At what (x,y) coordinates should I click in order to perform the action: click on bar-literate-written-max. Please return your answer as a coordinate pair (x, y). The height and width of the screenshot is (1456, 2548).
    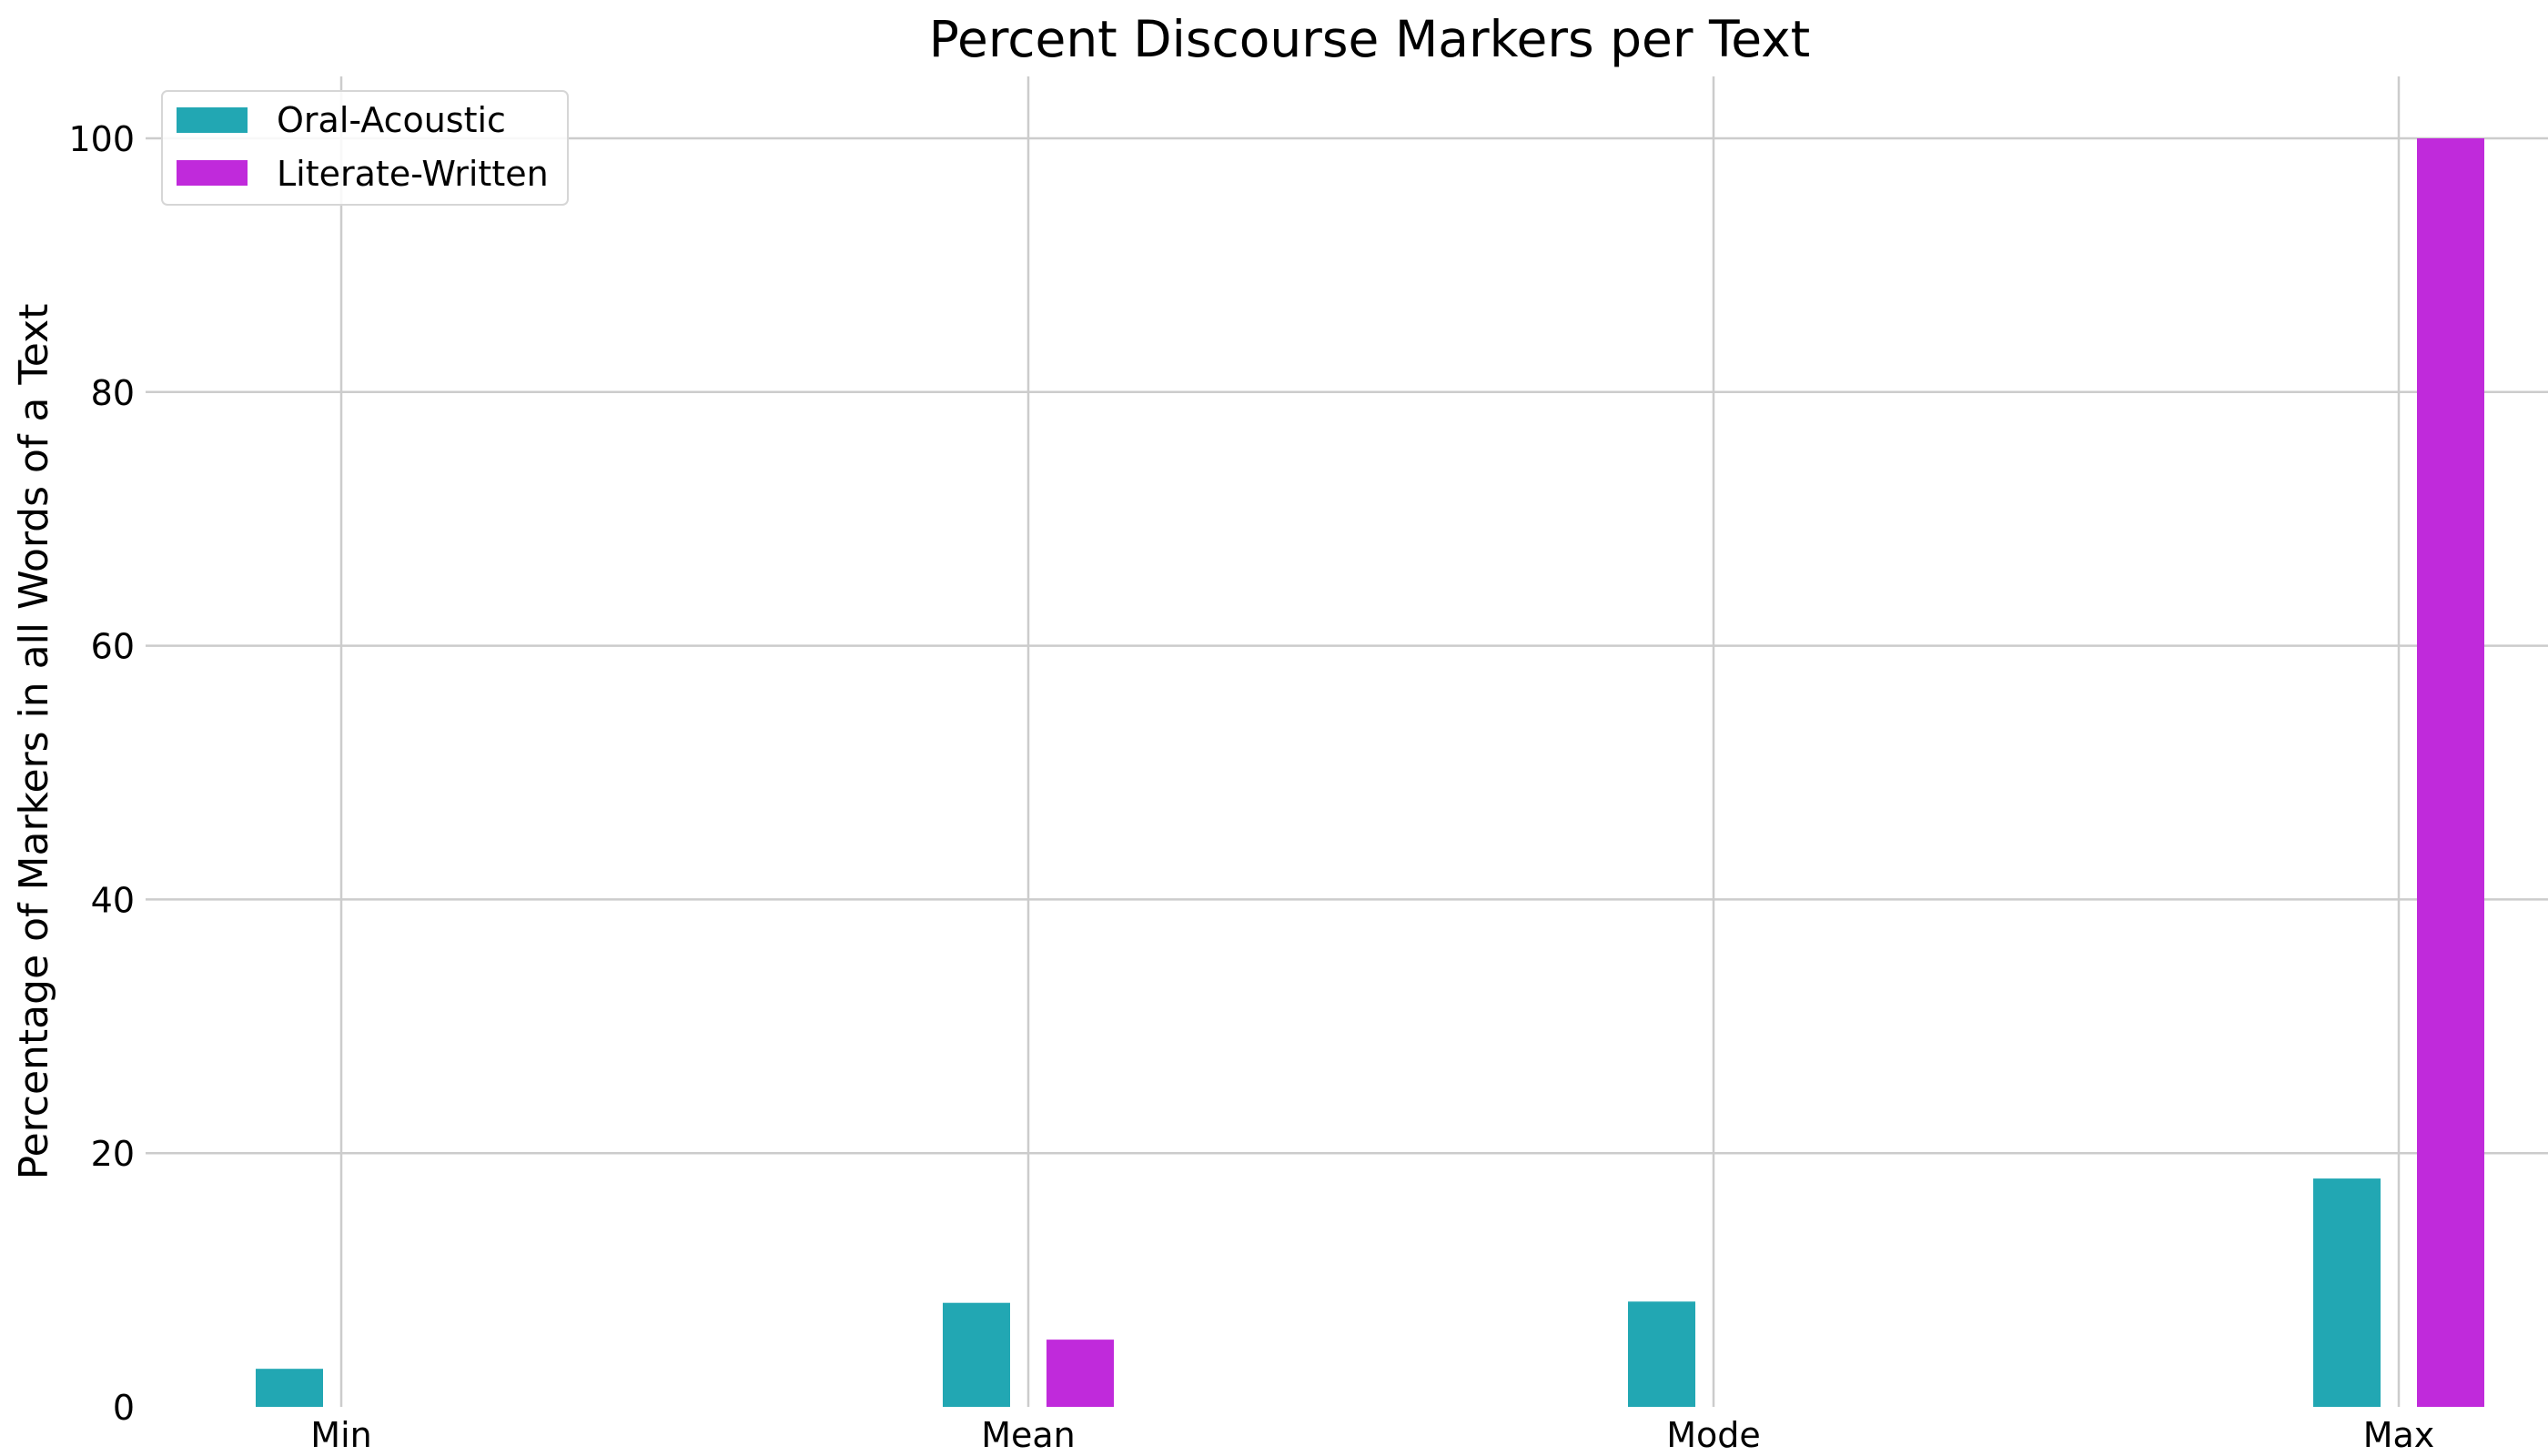
    Looking at the image, I should click on (2451, 773).